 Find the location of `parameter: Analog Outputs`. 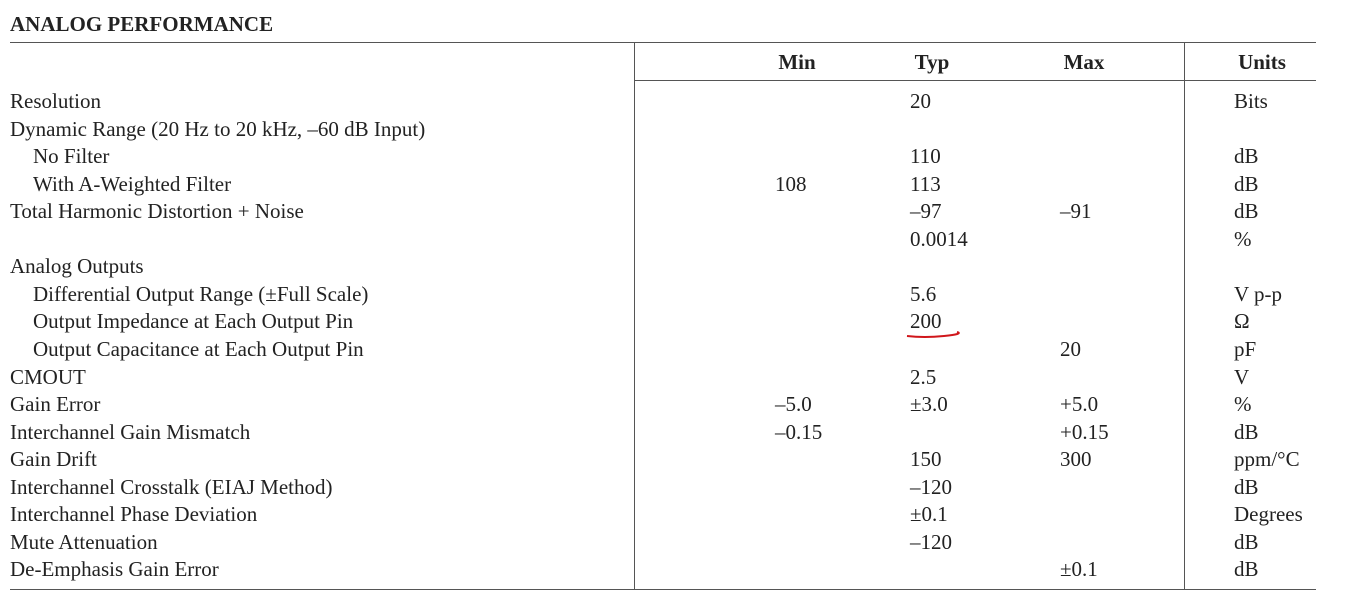

parameter: Analog Outputs is located at coordinates (77, 266).